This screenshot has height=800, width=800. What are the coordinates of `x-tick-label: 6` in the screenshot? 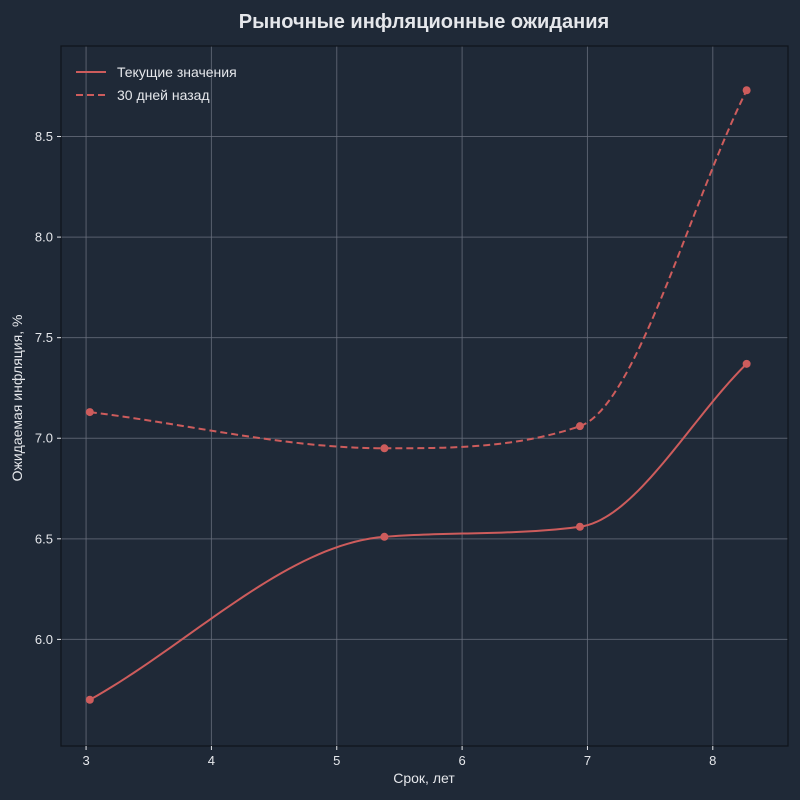 It's located at (461, 760).